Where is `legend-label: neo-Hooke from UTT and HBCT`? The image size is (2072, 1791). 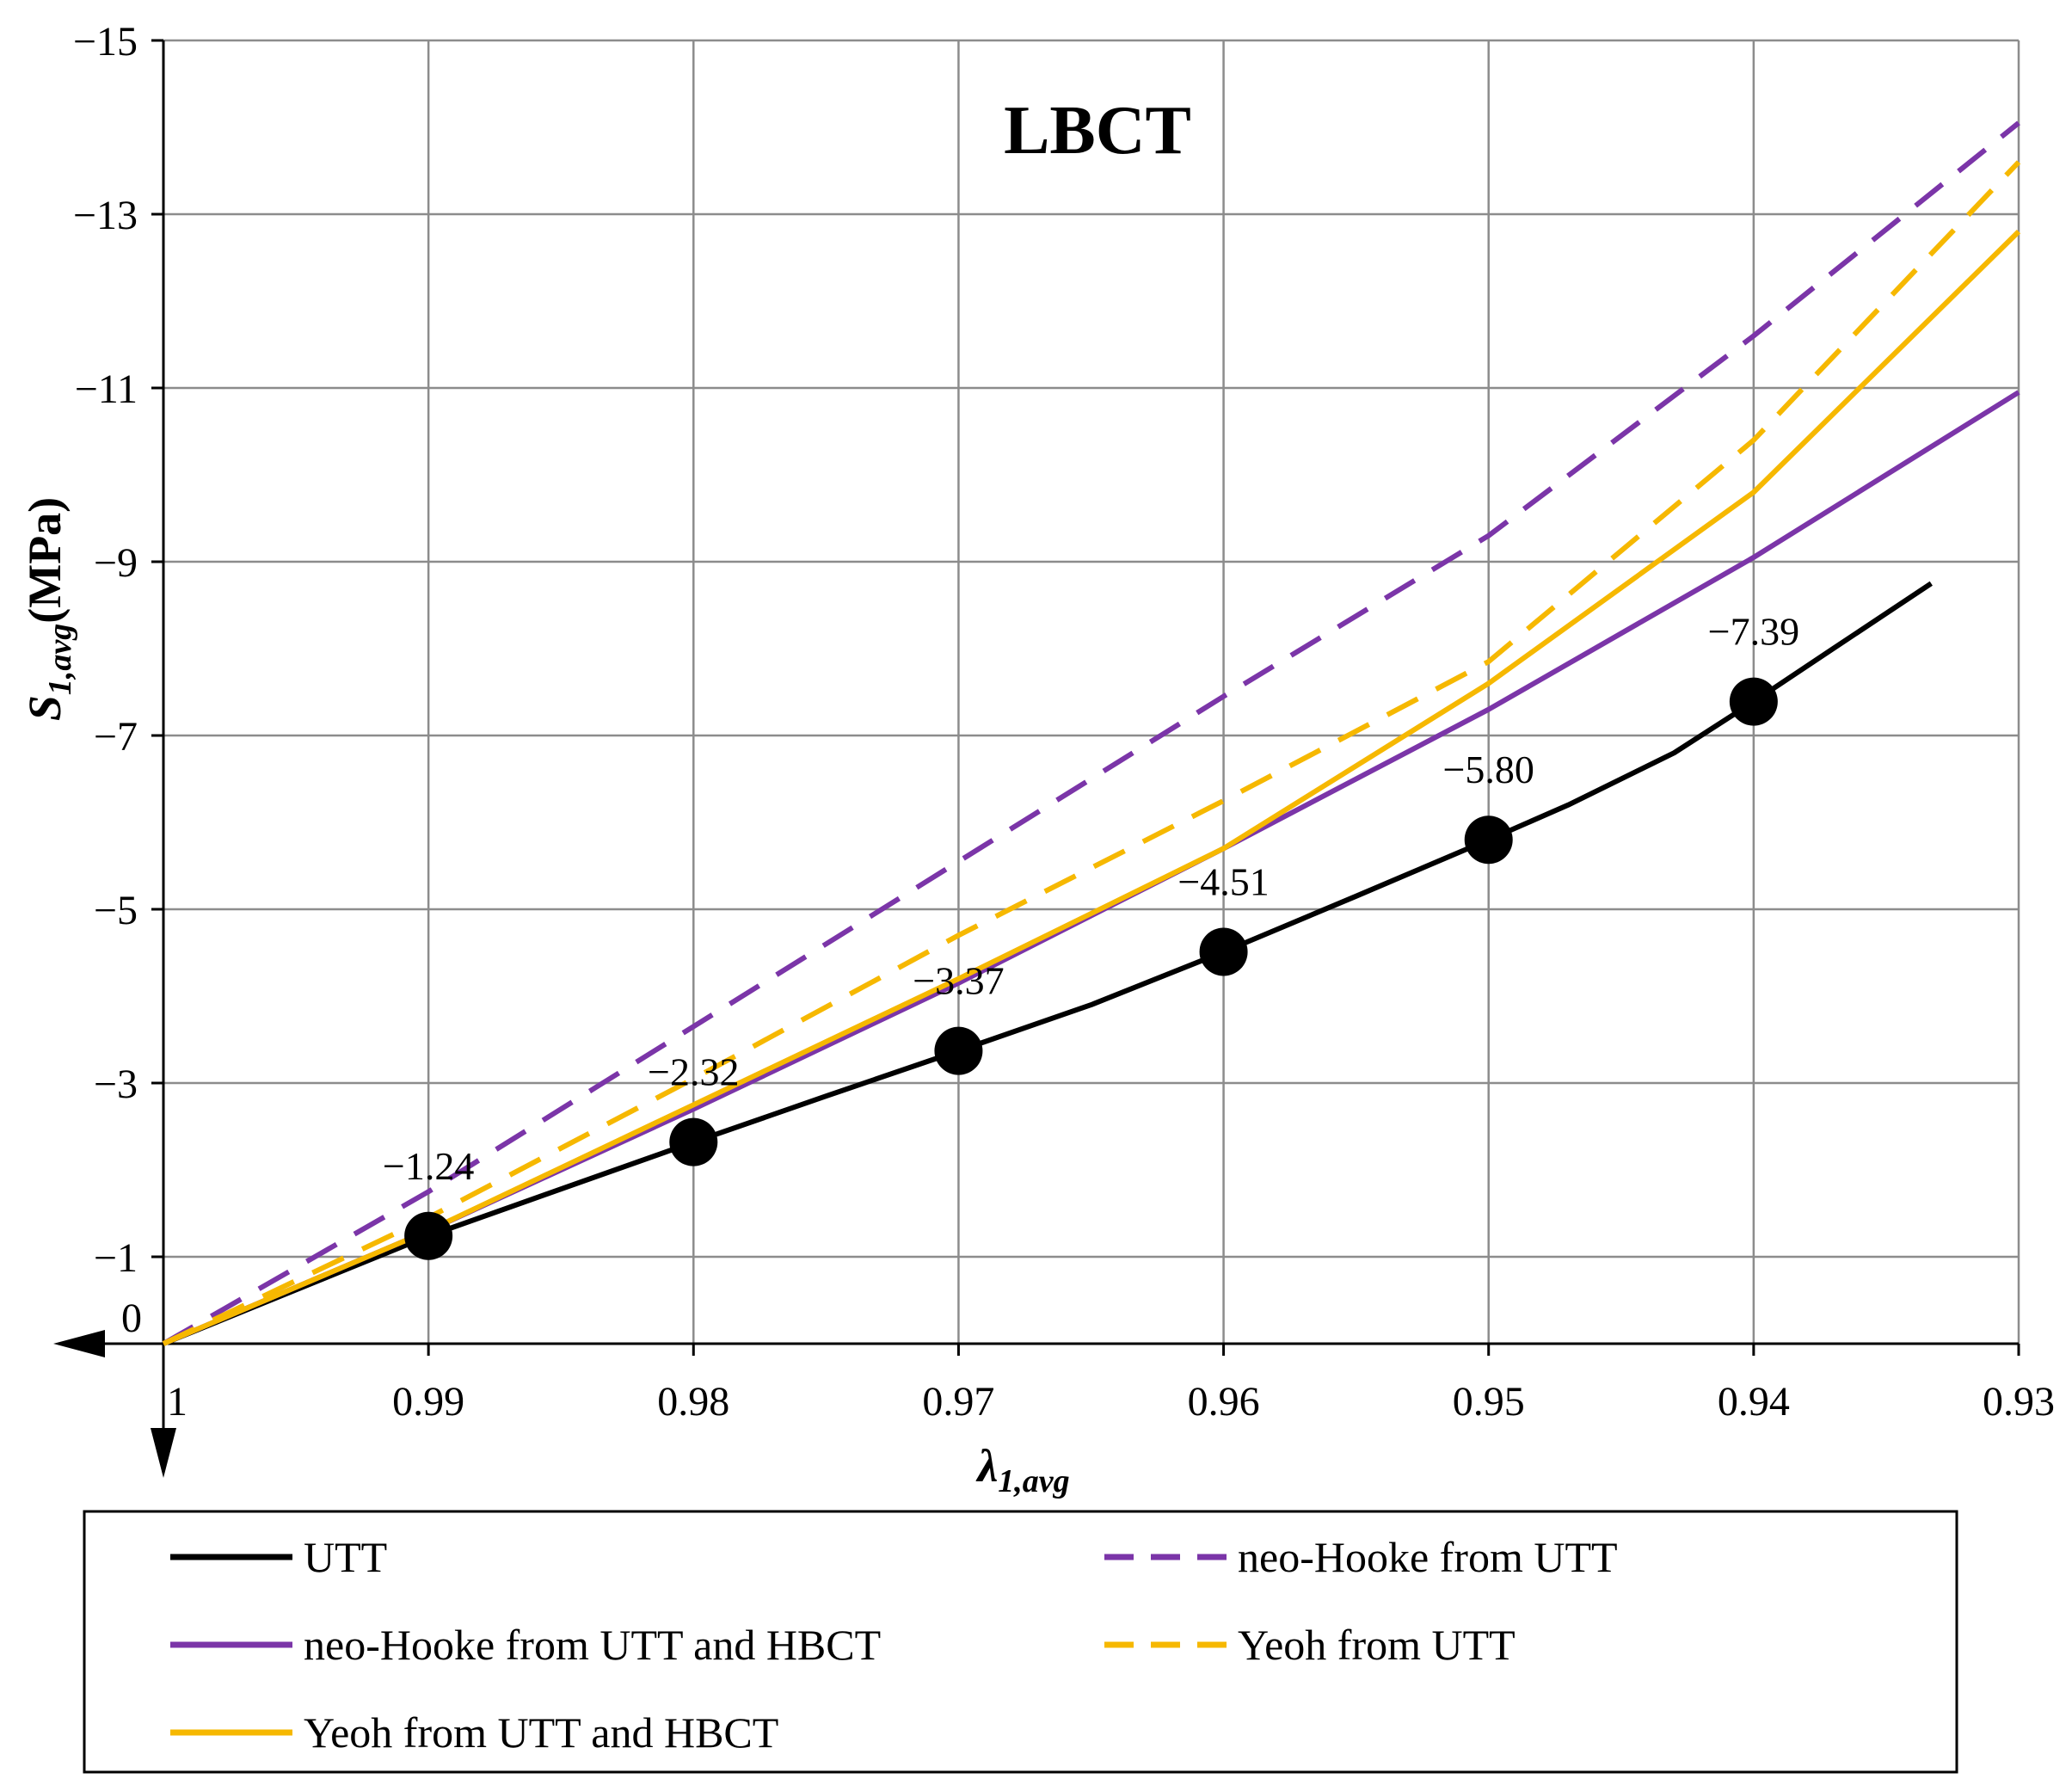 legend-label: neo-Hooke from UTT and HBCT is located at coordinates (592, 1645).